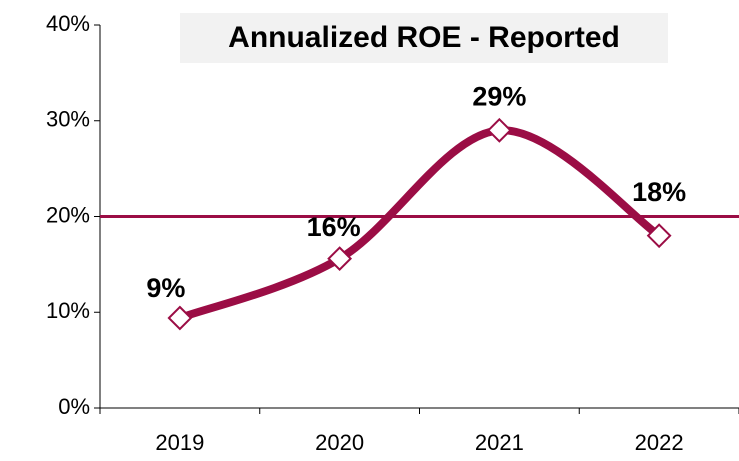 The image size is (739, 461). I want to click on x-tick-label: 2022, so click(659, 442).